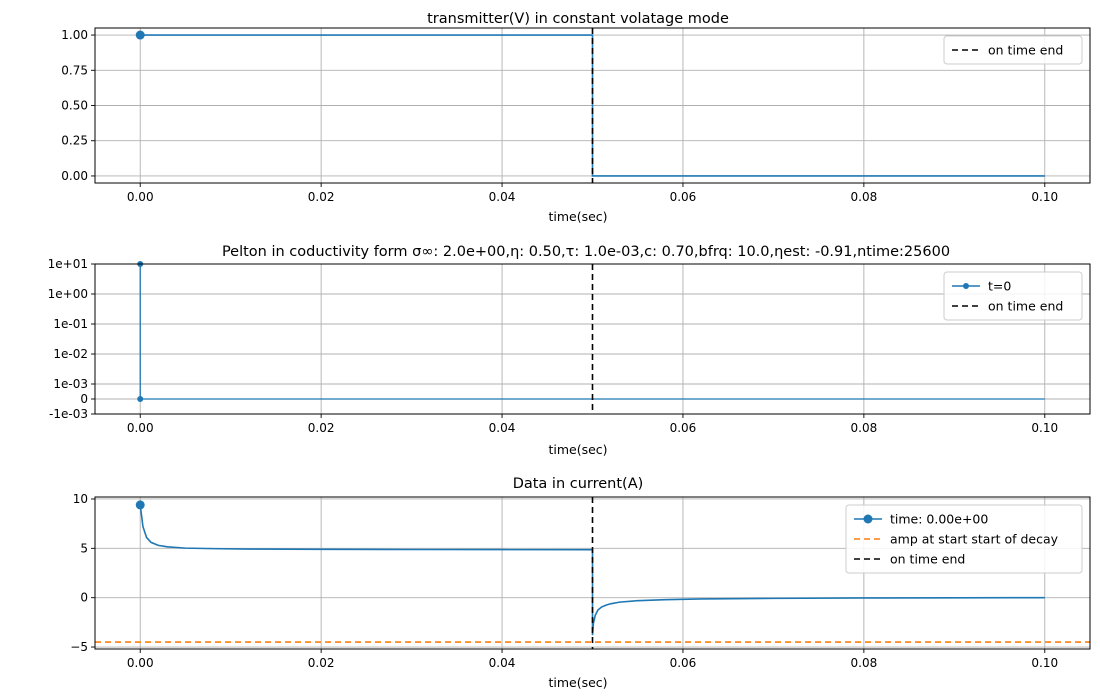 The image size is (1100, 700). I want to click on panel-title: transmitter(V) in constant volatage mode, so click(578, 19).